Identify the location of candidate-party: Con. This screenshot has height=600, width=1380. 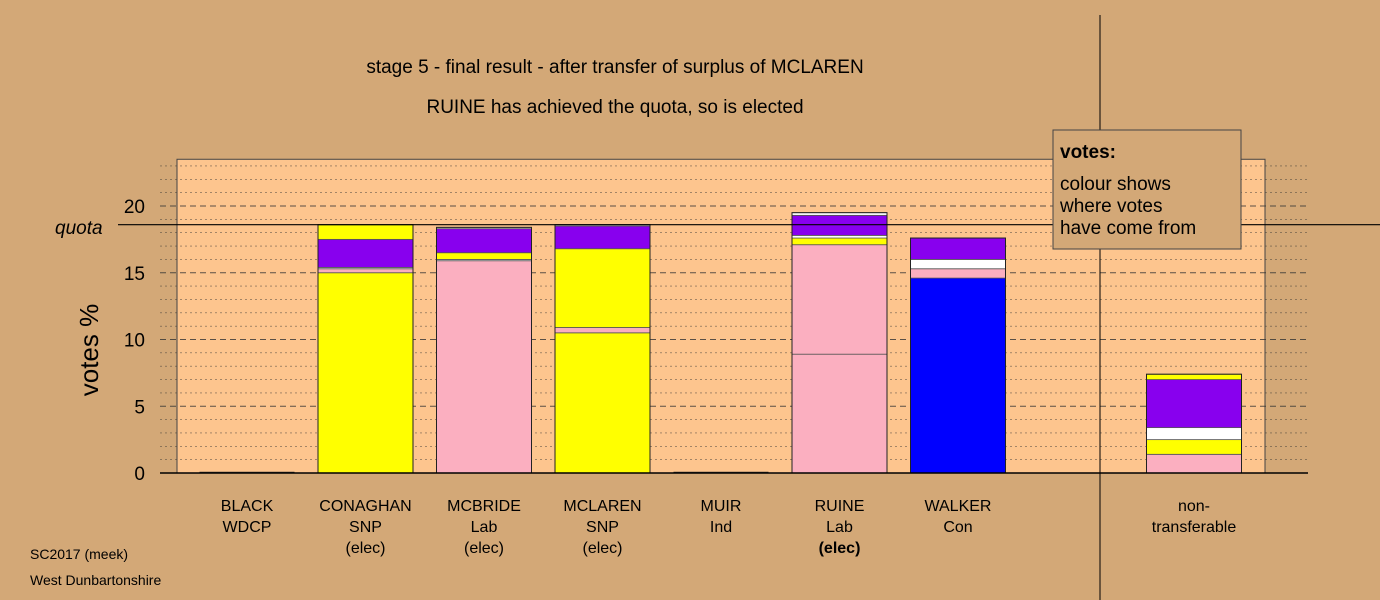
(957, 527).